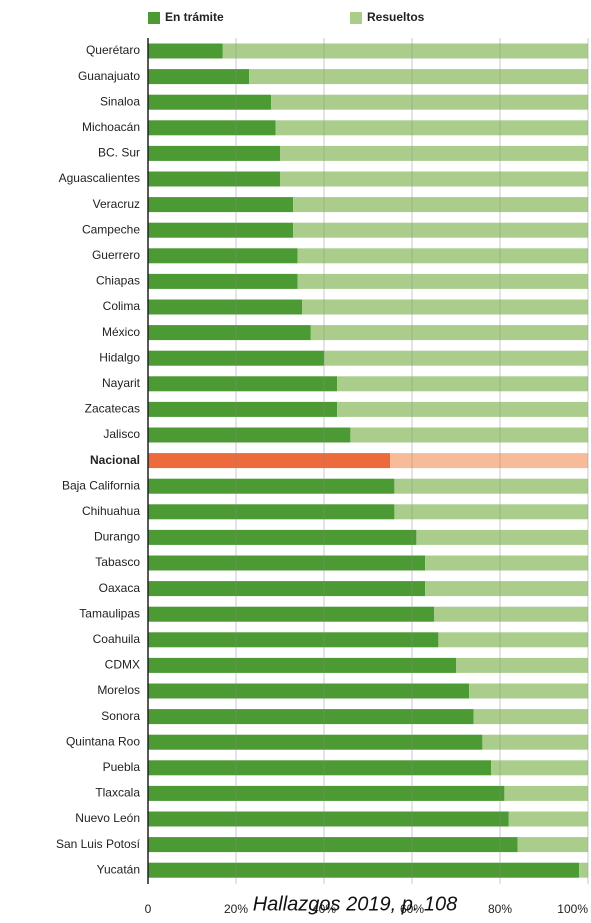 The width and height of the screenshot is (591, 923). I want to click on y-tick-label: Quintana Roo, so click(103, 741).